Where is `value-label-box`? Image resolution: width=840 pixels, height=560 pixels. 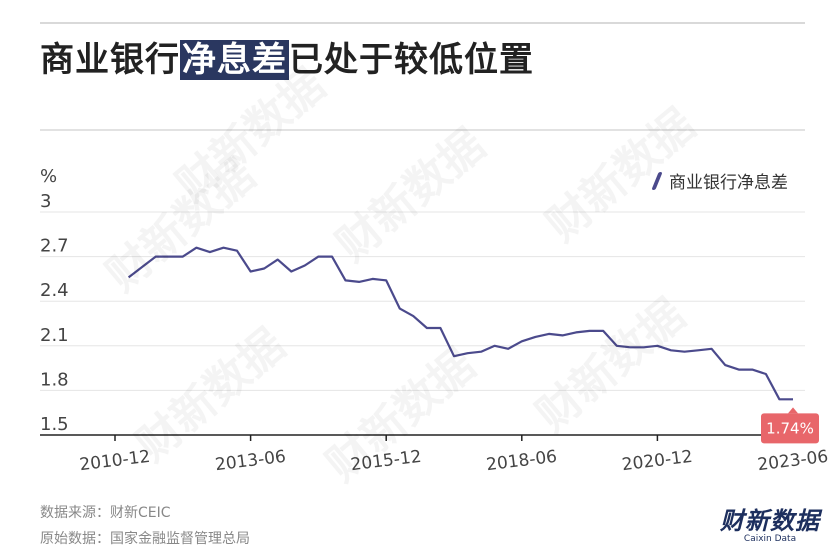
value-label-box is located at coordinates (790, 428).